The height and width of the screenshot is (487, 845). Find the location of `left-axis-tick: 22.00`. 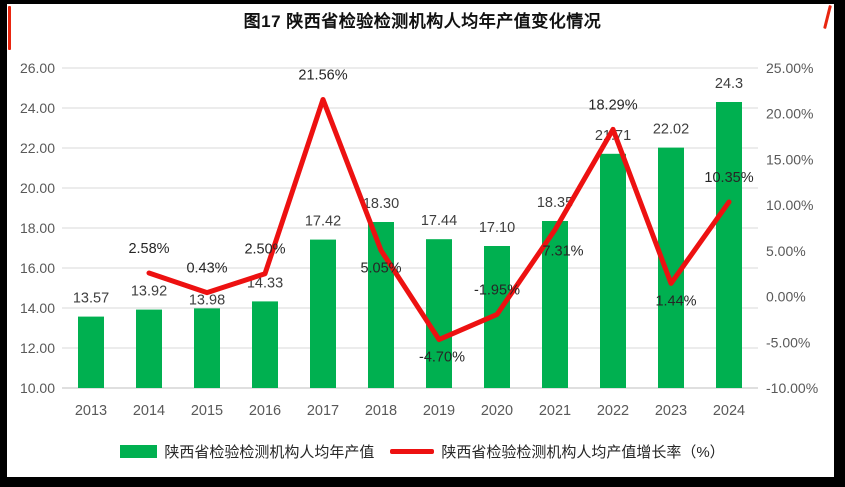

left-axis-tick: 22.00 is located at coordinates (37, 148).